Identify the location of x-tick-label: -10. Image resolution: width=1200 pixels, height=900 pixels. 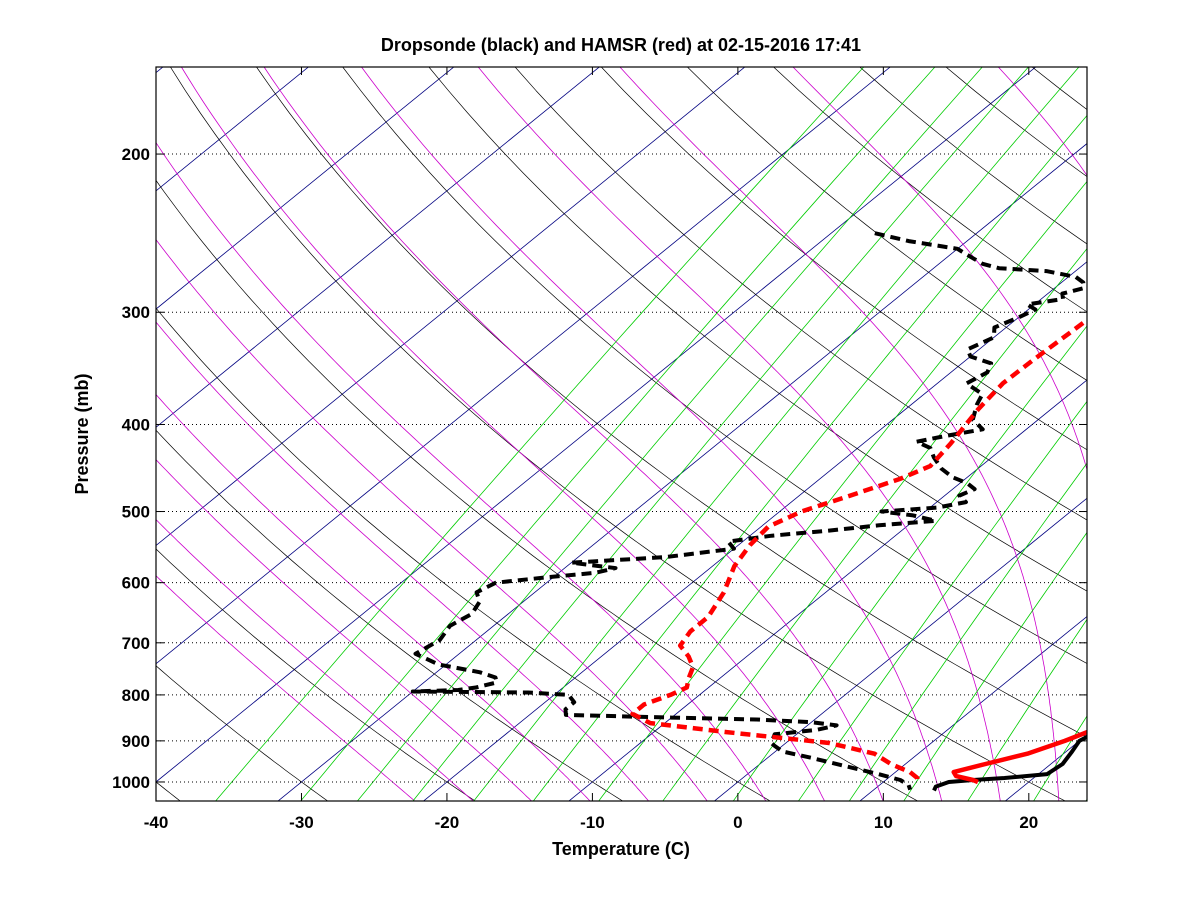
(592, 822).